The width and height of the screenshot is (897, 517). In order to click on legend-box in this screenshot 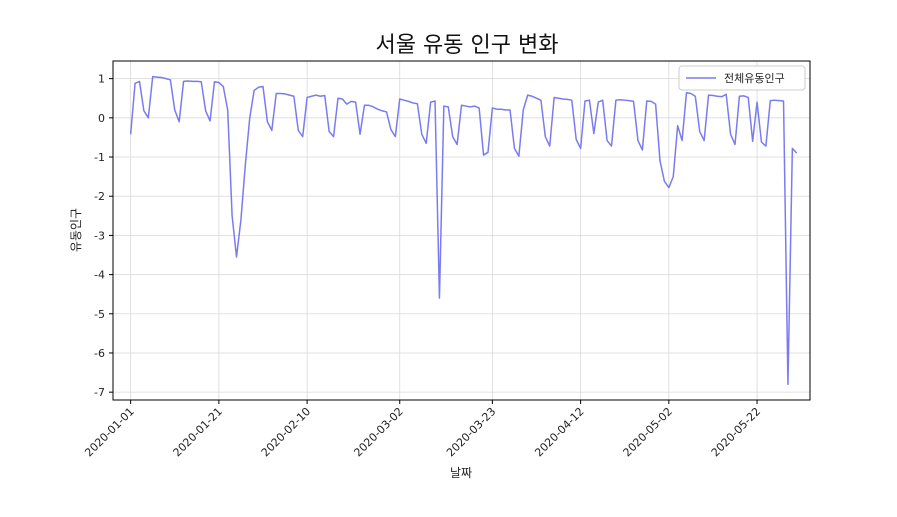, I will do `click(742, 78)`.